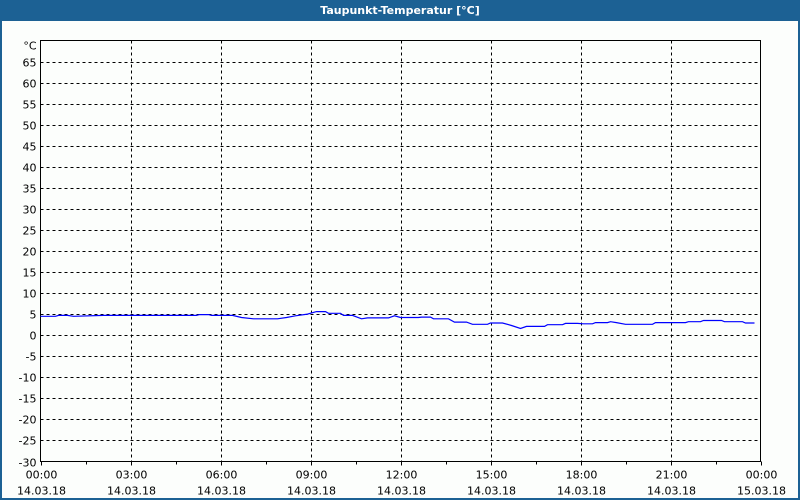  Describe the element at coordinates (28, 441) in the screenshot. I see `y-tick-label: -25` at that location.